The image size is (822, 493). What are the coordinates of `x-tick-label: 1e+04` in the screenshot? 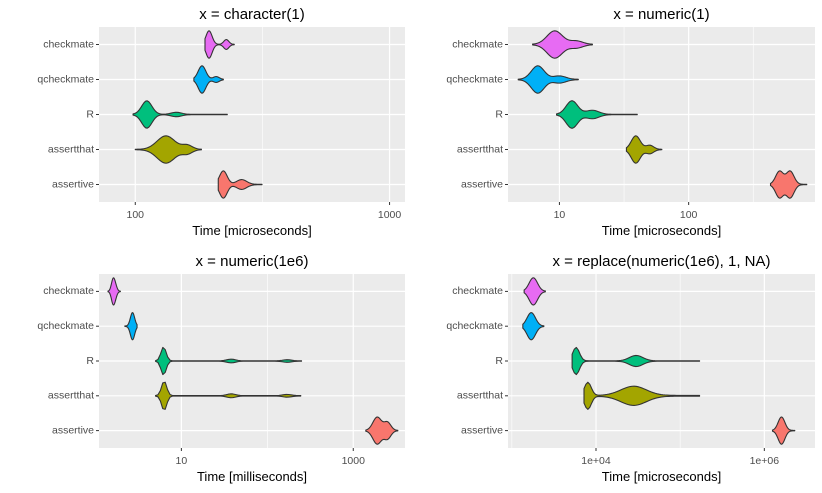 It's located at (596, 461).